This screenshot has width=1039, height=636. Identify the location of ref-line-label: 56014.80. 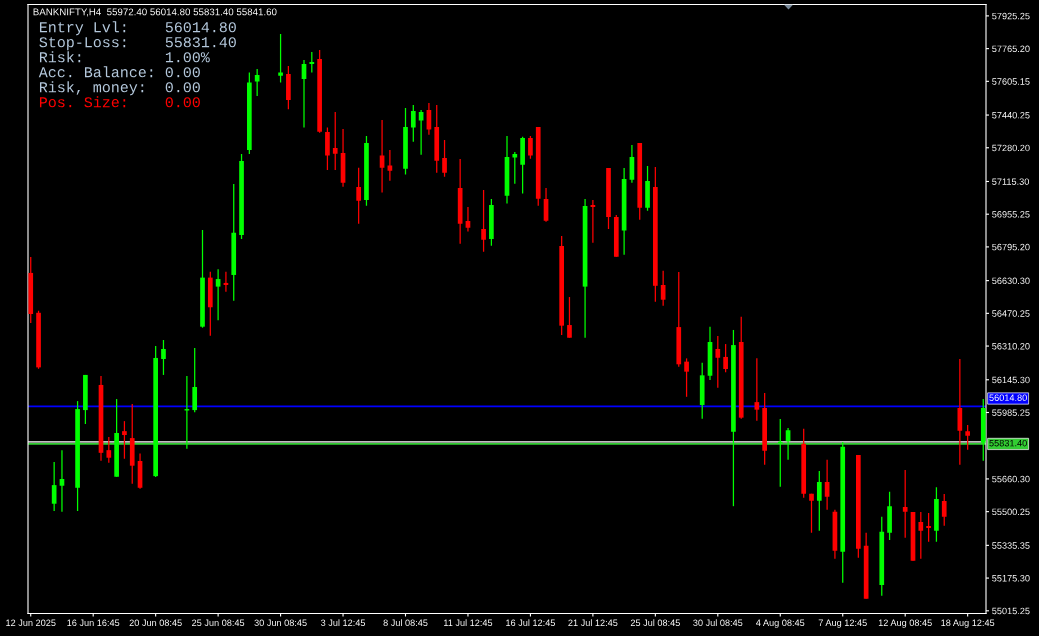
(1008, 397).